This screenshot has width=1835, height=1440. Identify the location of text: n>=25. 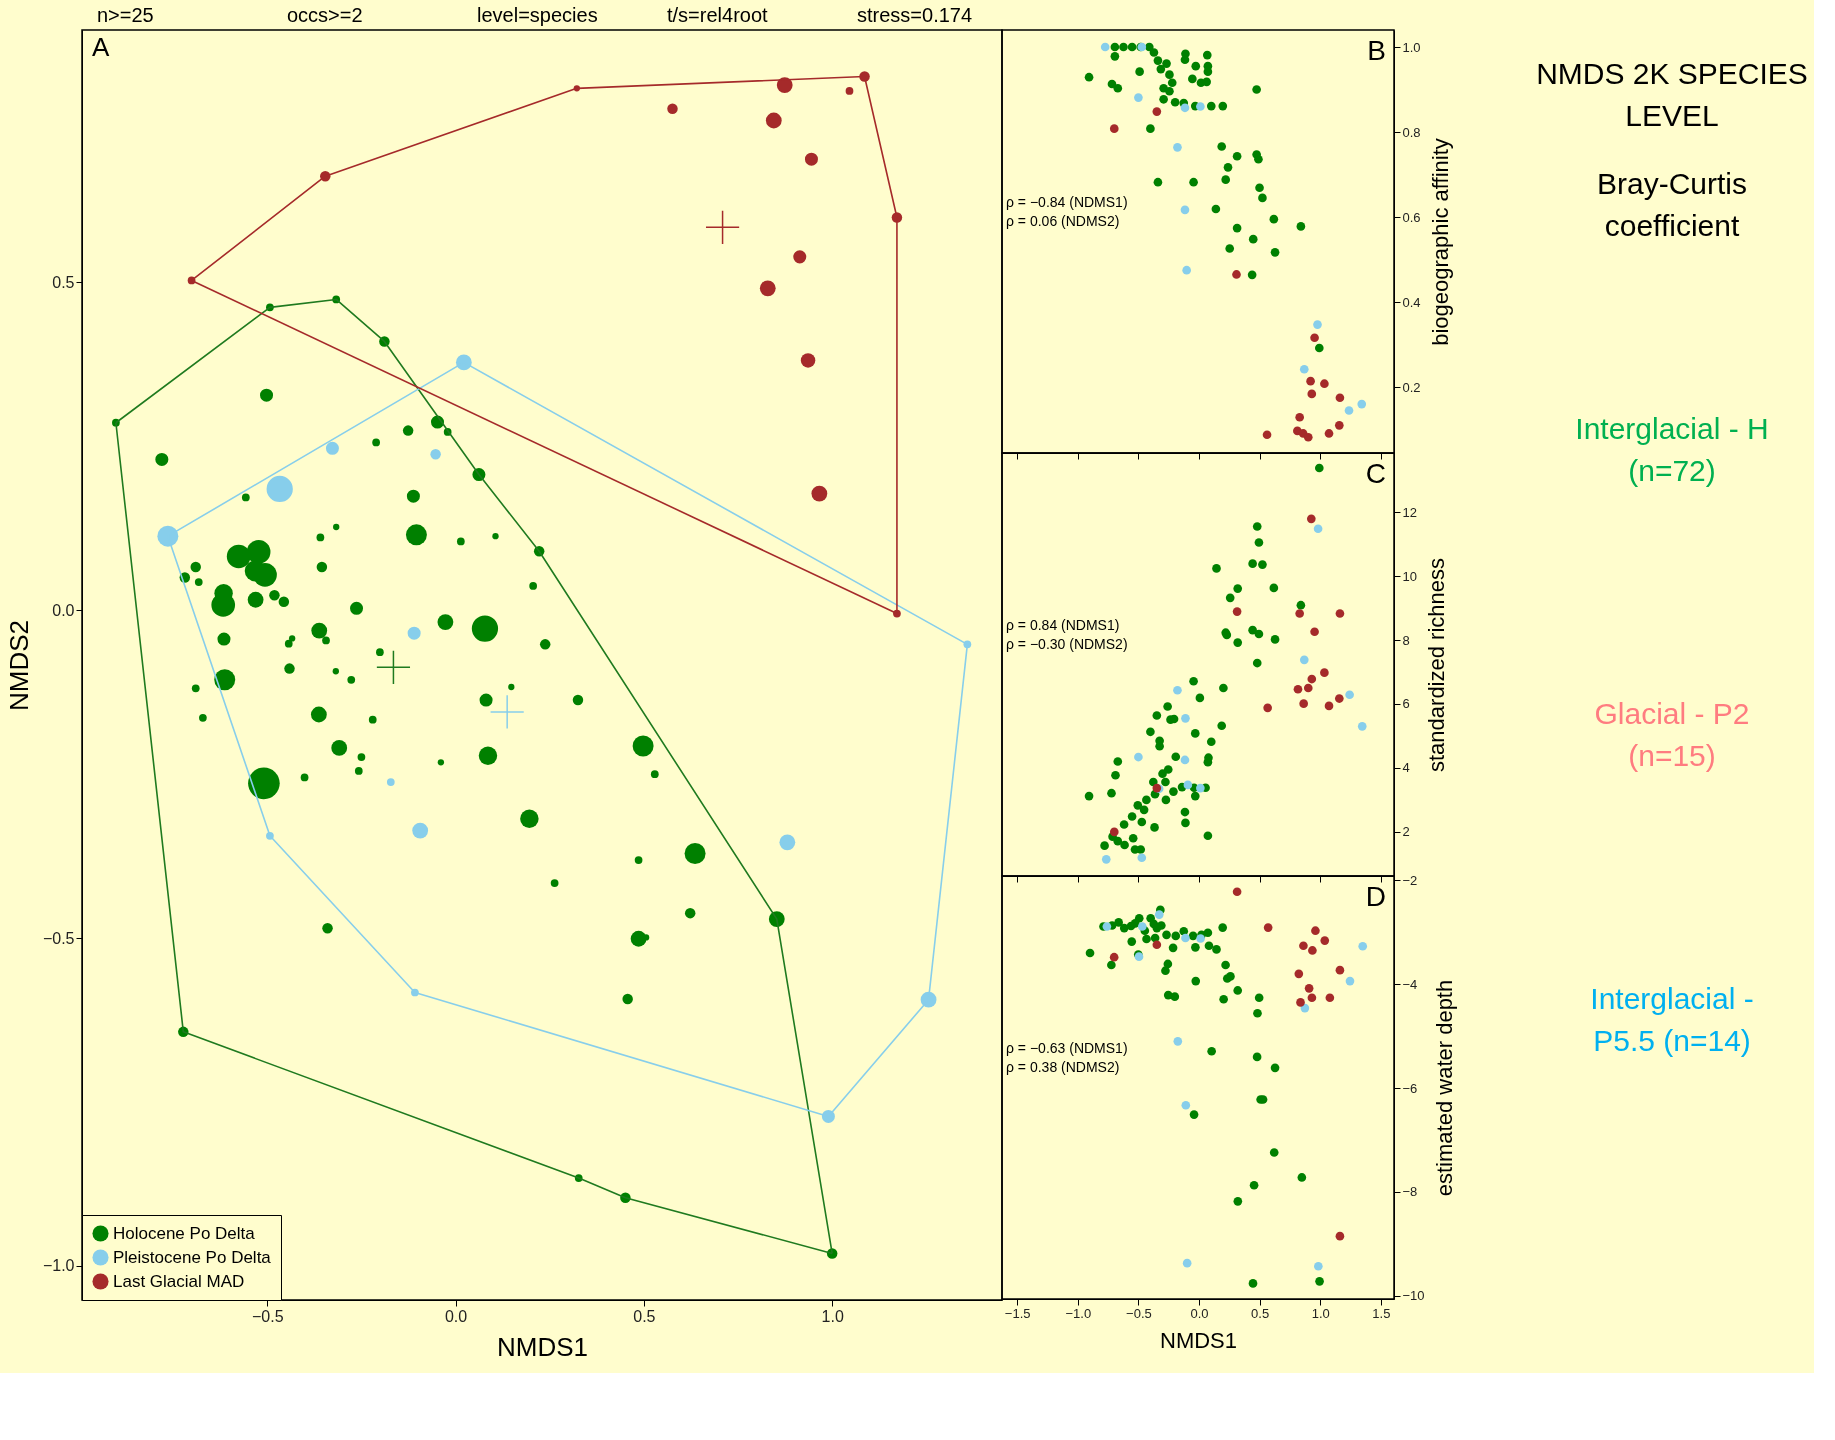
(125, 15).